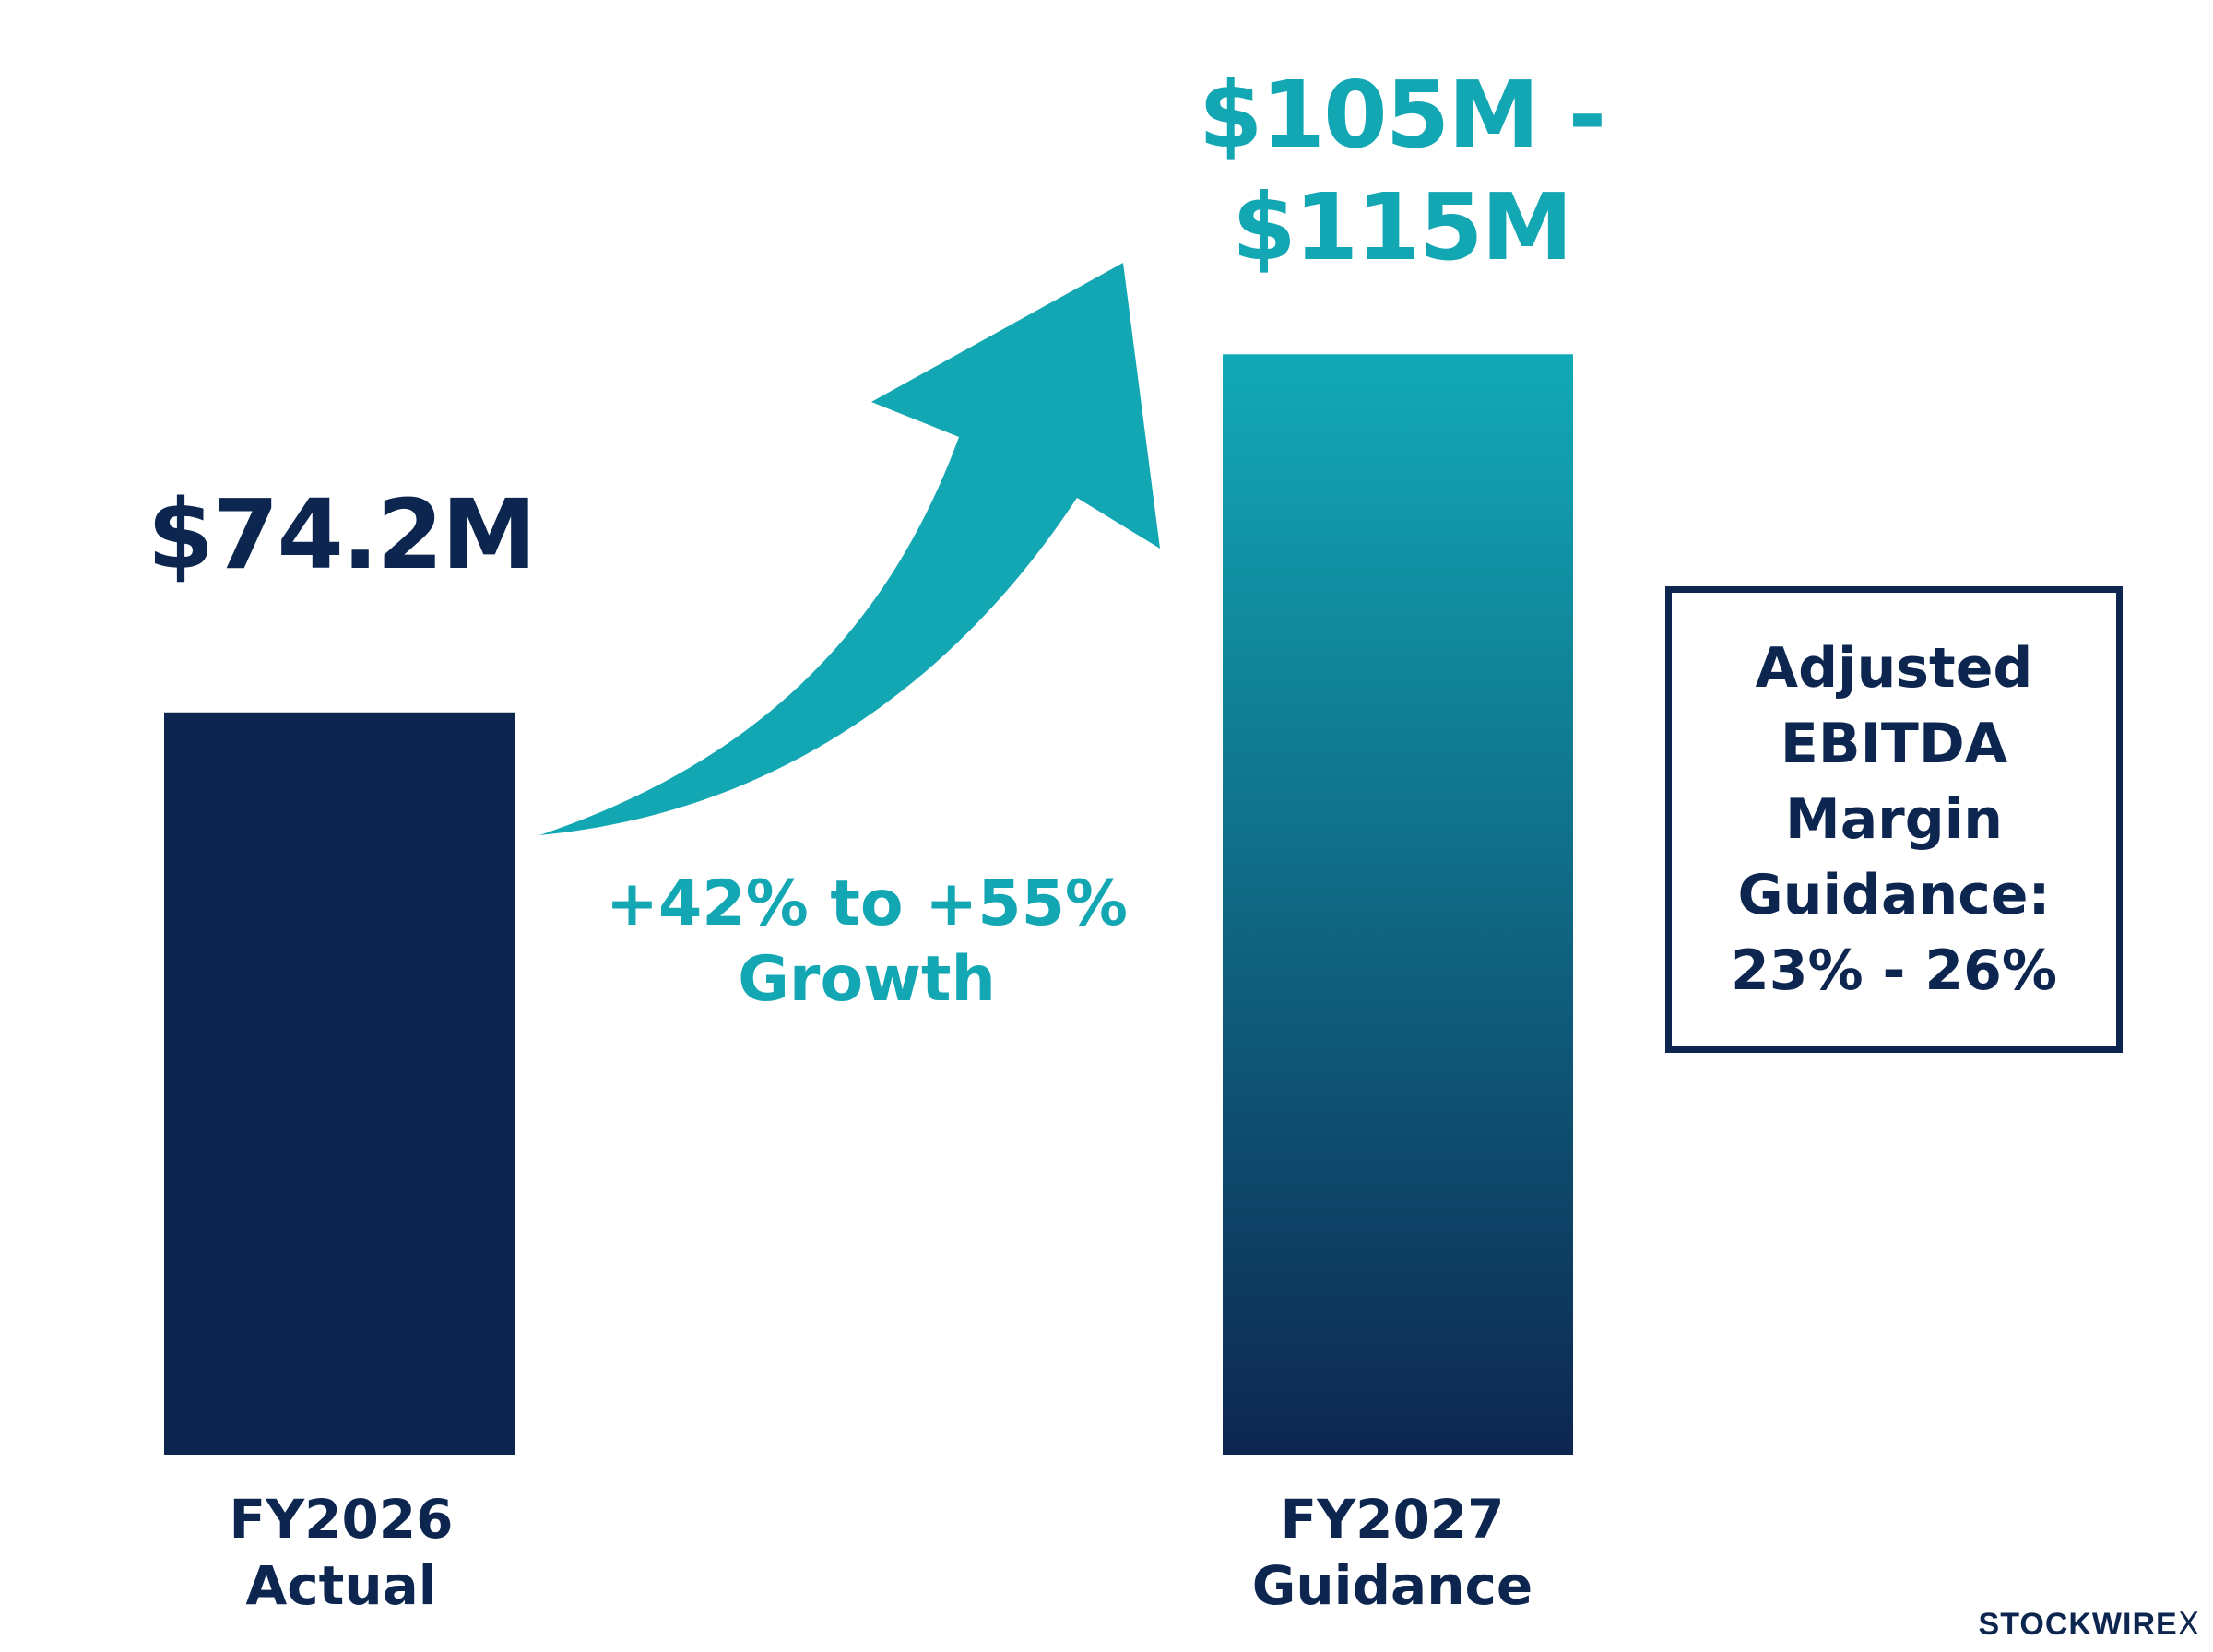 The image size is (2213, 1652). What do you see at coordinates (867, 903) in the screenshot?
I see `growth-annotation-line: +42% to +55%` at bounding box center [867, 903].